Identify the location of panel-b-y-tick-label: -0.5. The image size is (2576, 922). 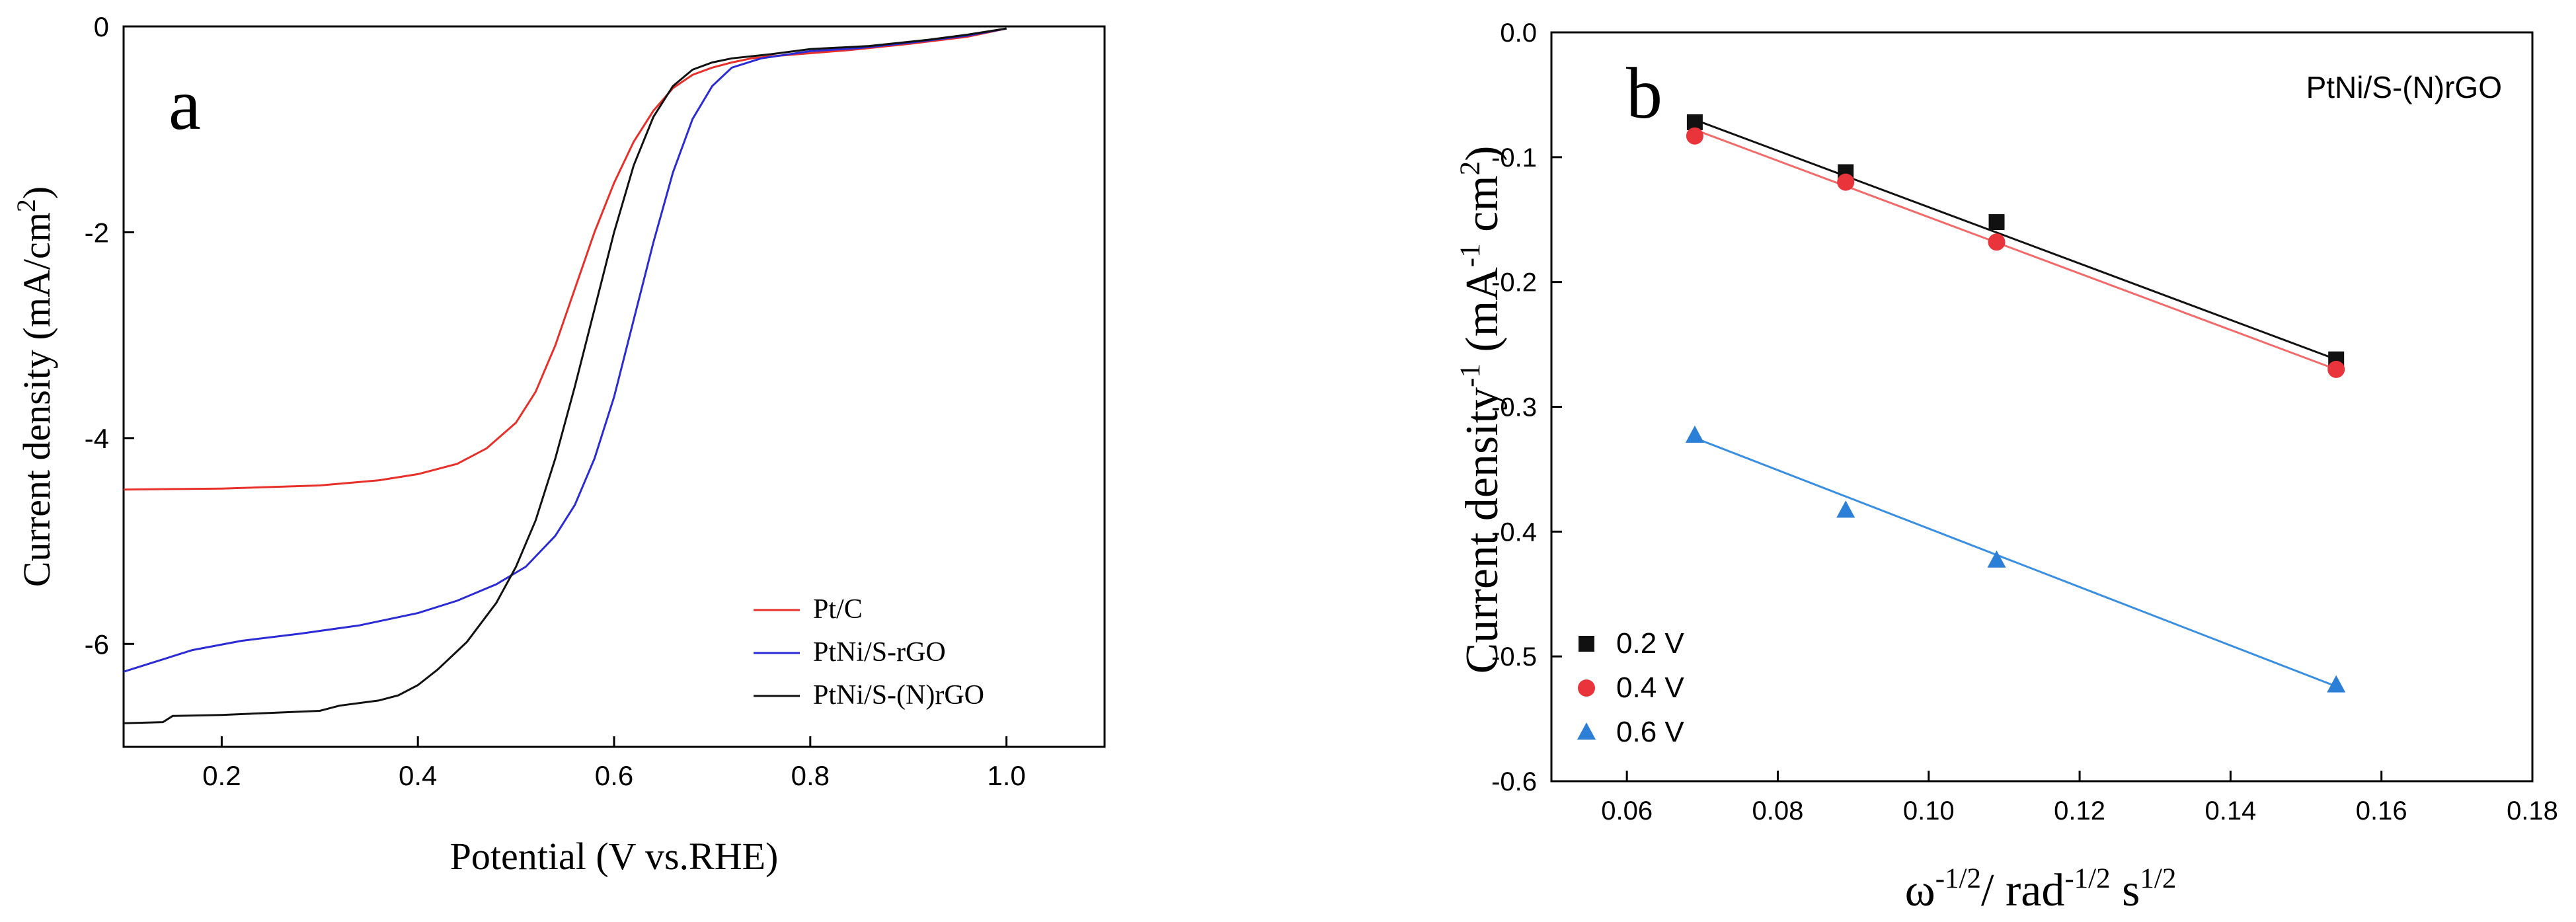
(1514, 657).